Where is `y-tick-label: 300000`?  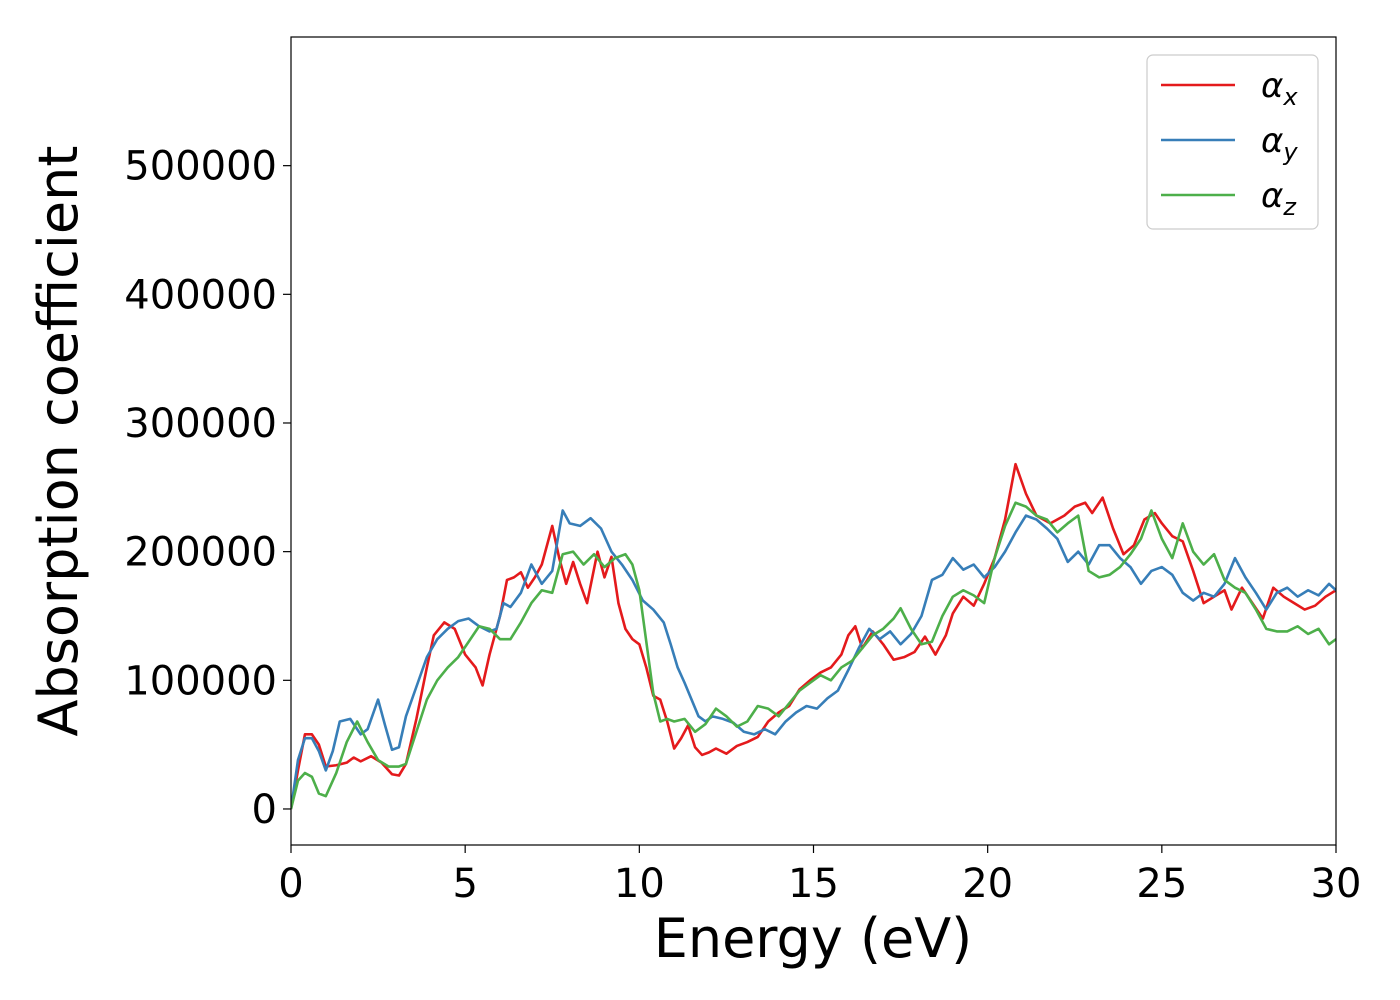 y-tick-label: 300000 is located at coordinates (200, 424).